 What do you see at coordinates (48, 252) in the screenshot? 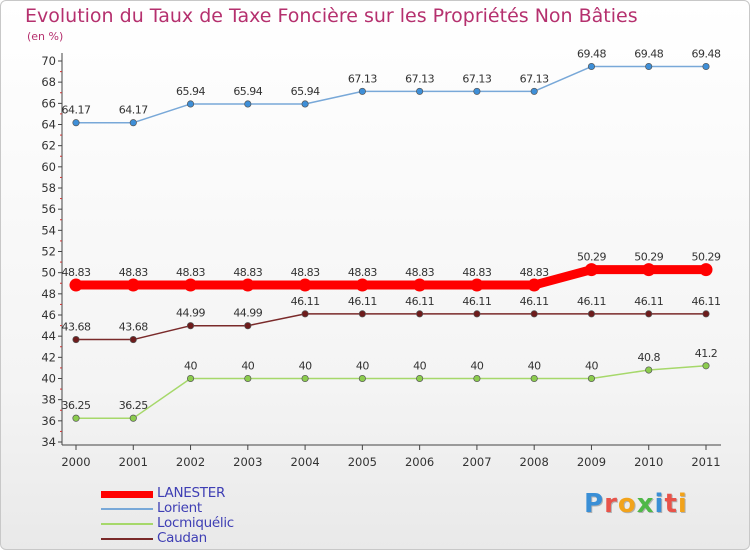
I see `y-tick-label: 52` at bounding box center [48, 252].